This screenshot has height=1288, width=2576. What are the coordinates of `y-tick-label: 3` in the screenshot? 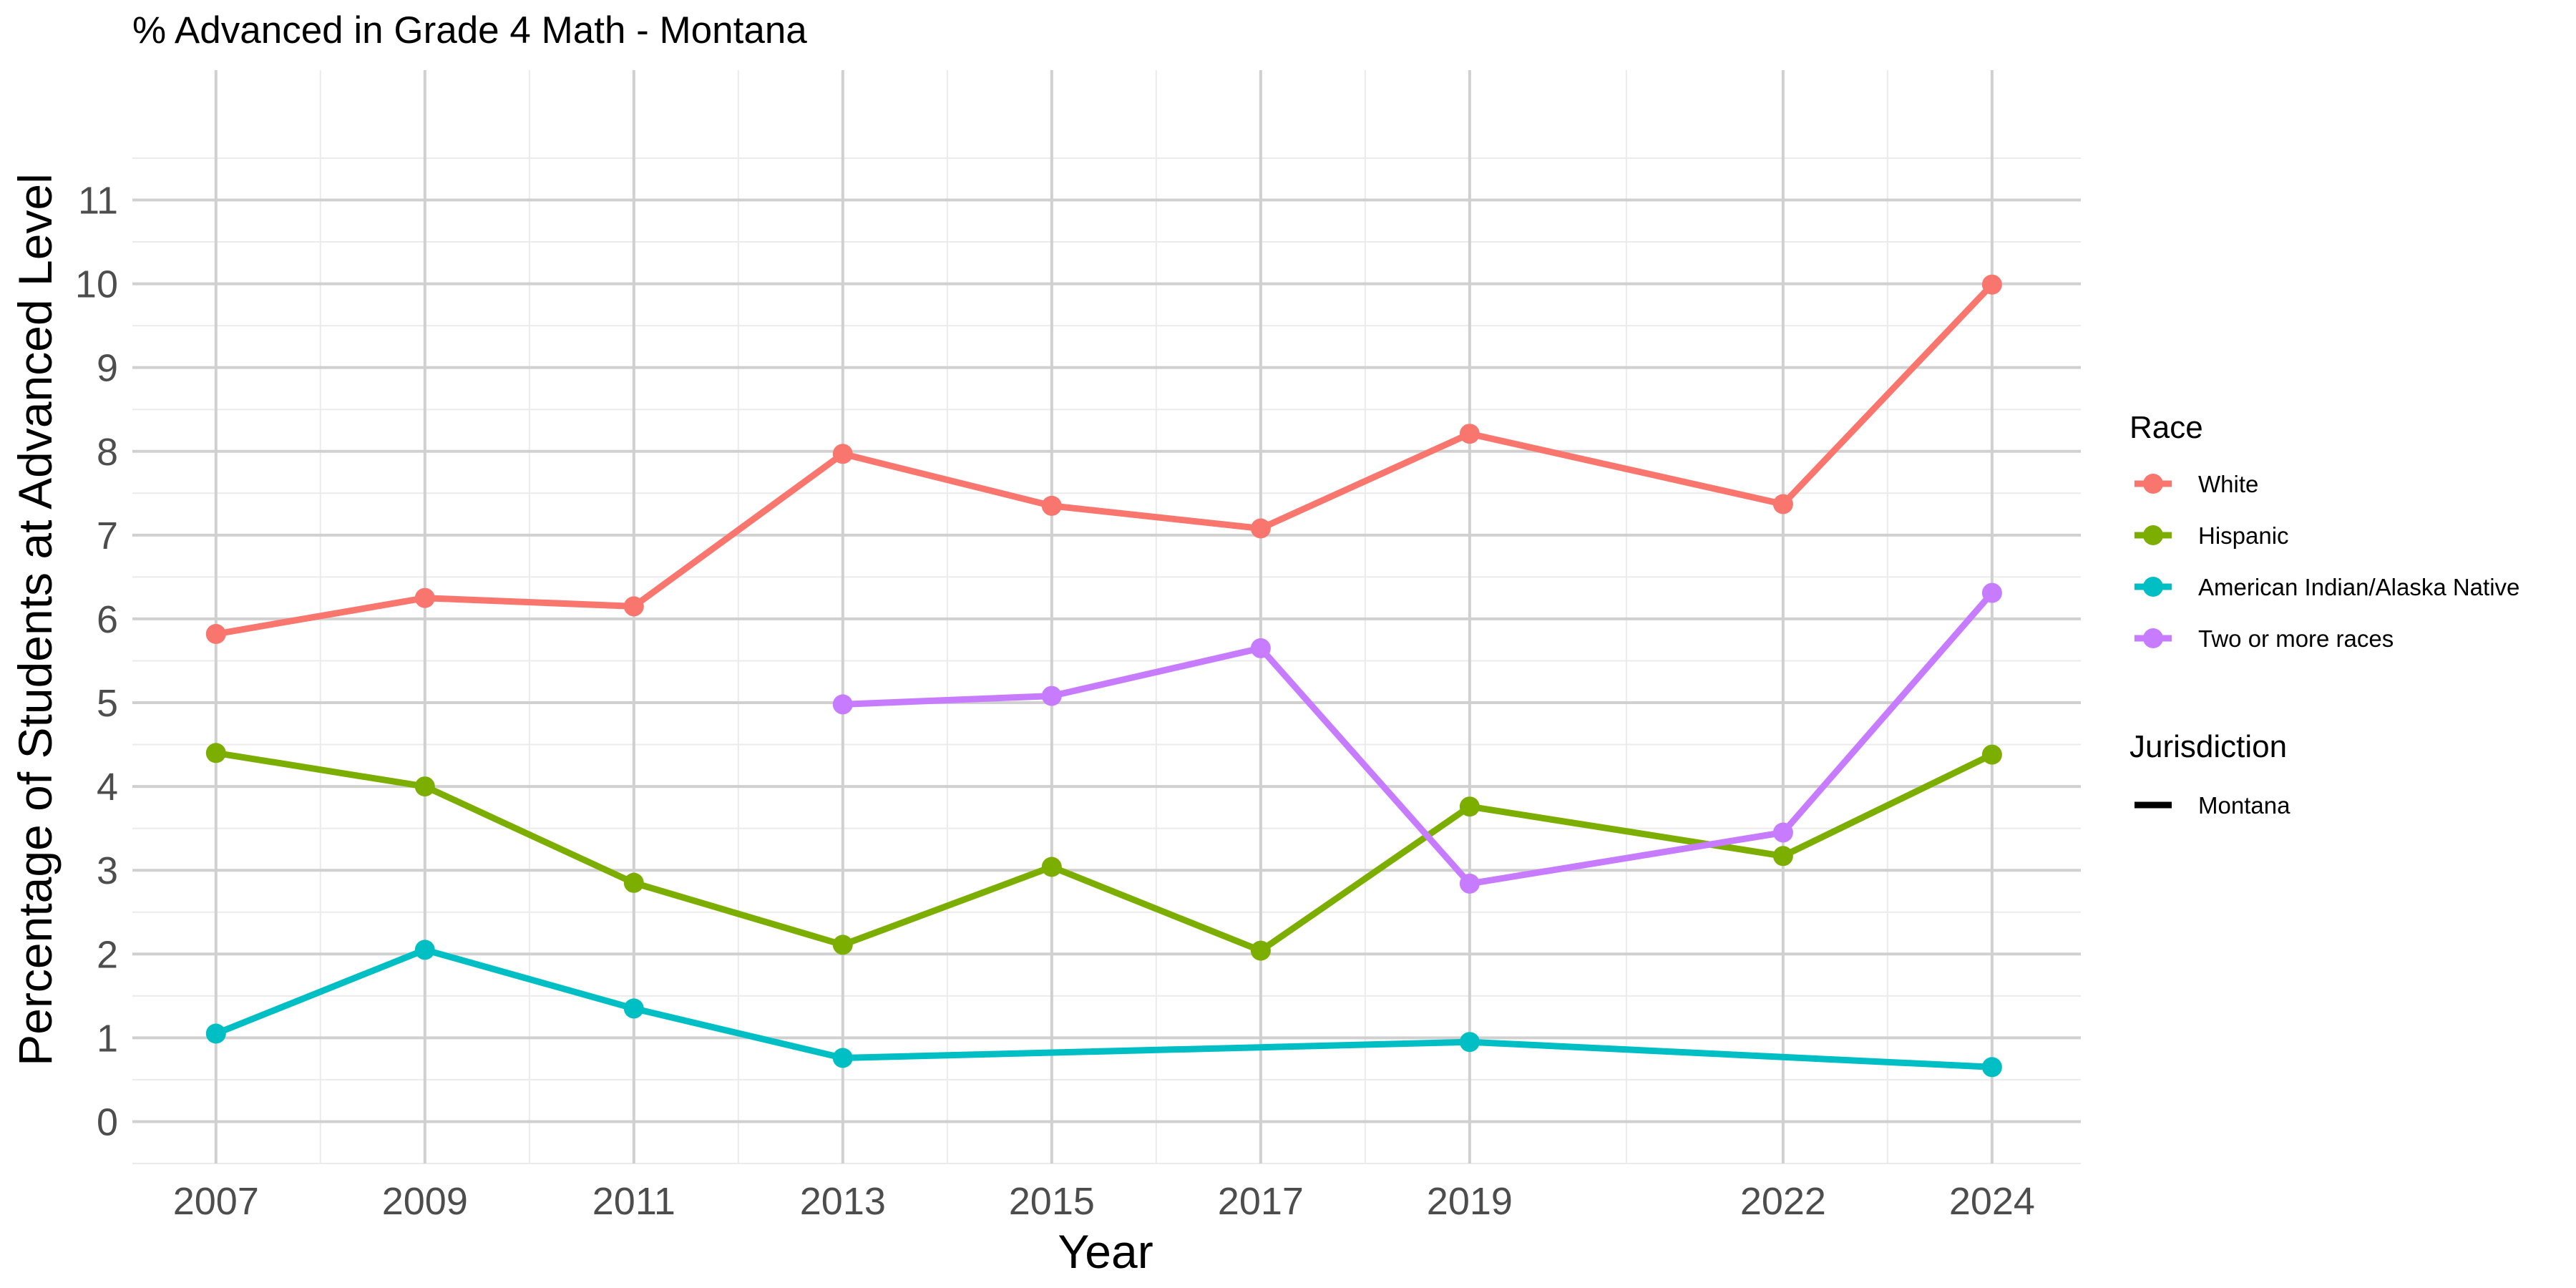 It's located at (107, 870).